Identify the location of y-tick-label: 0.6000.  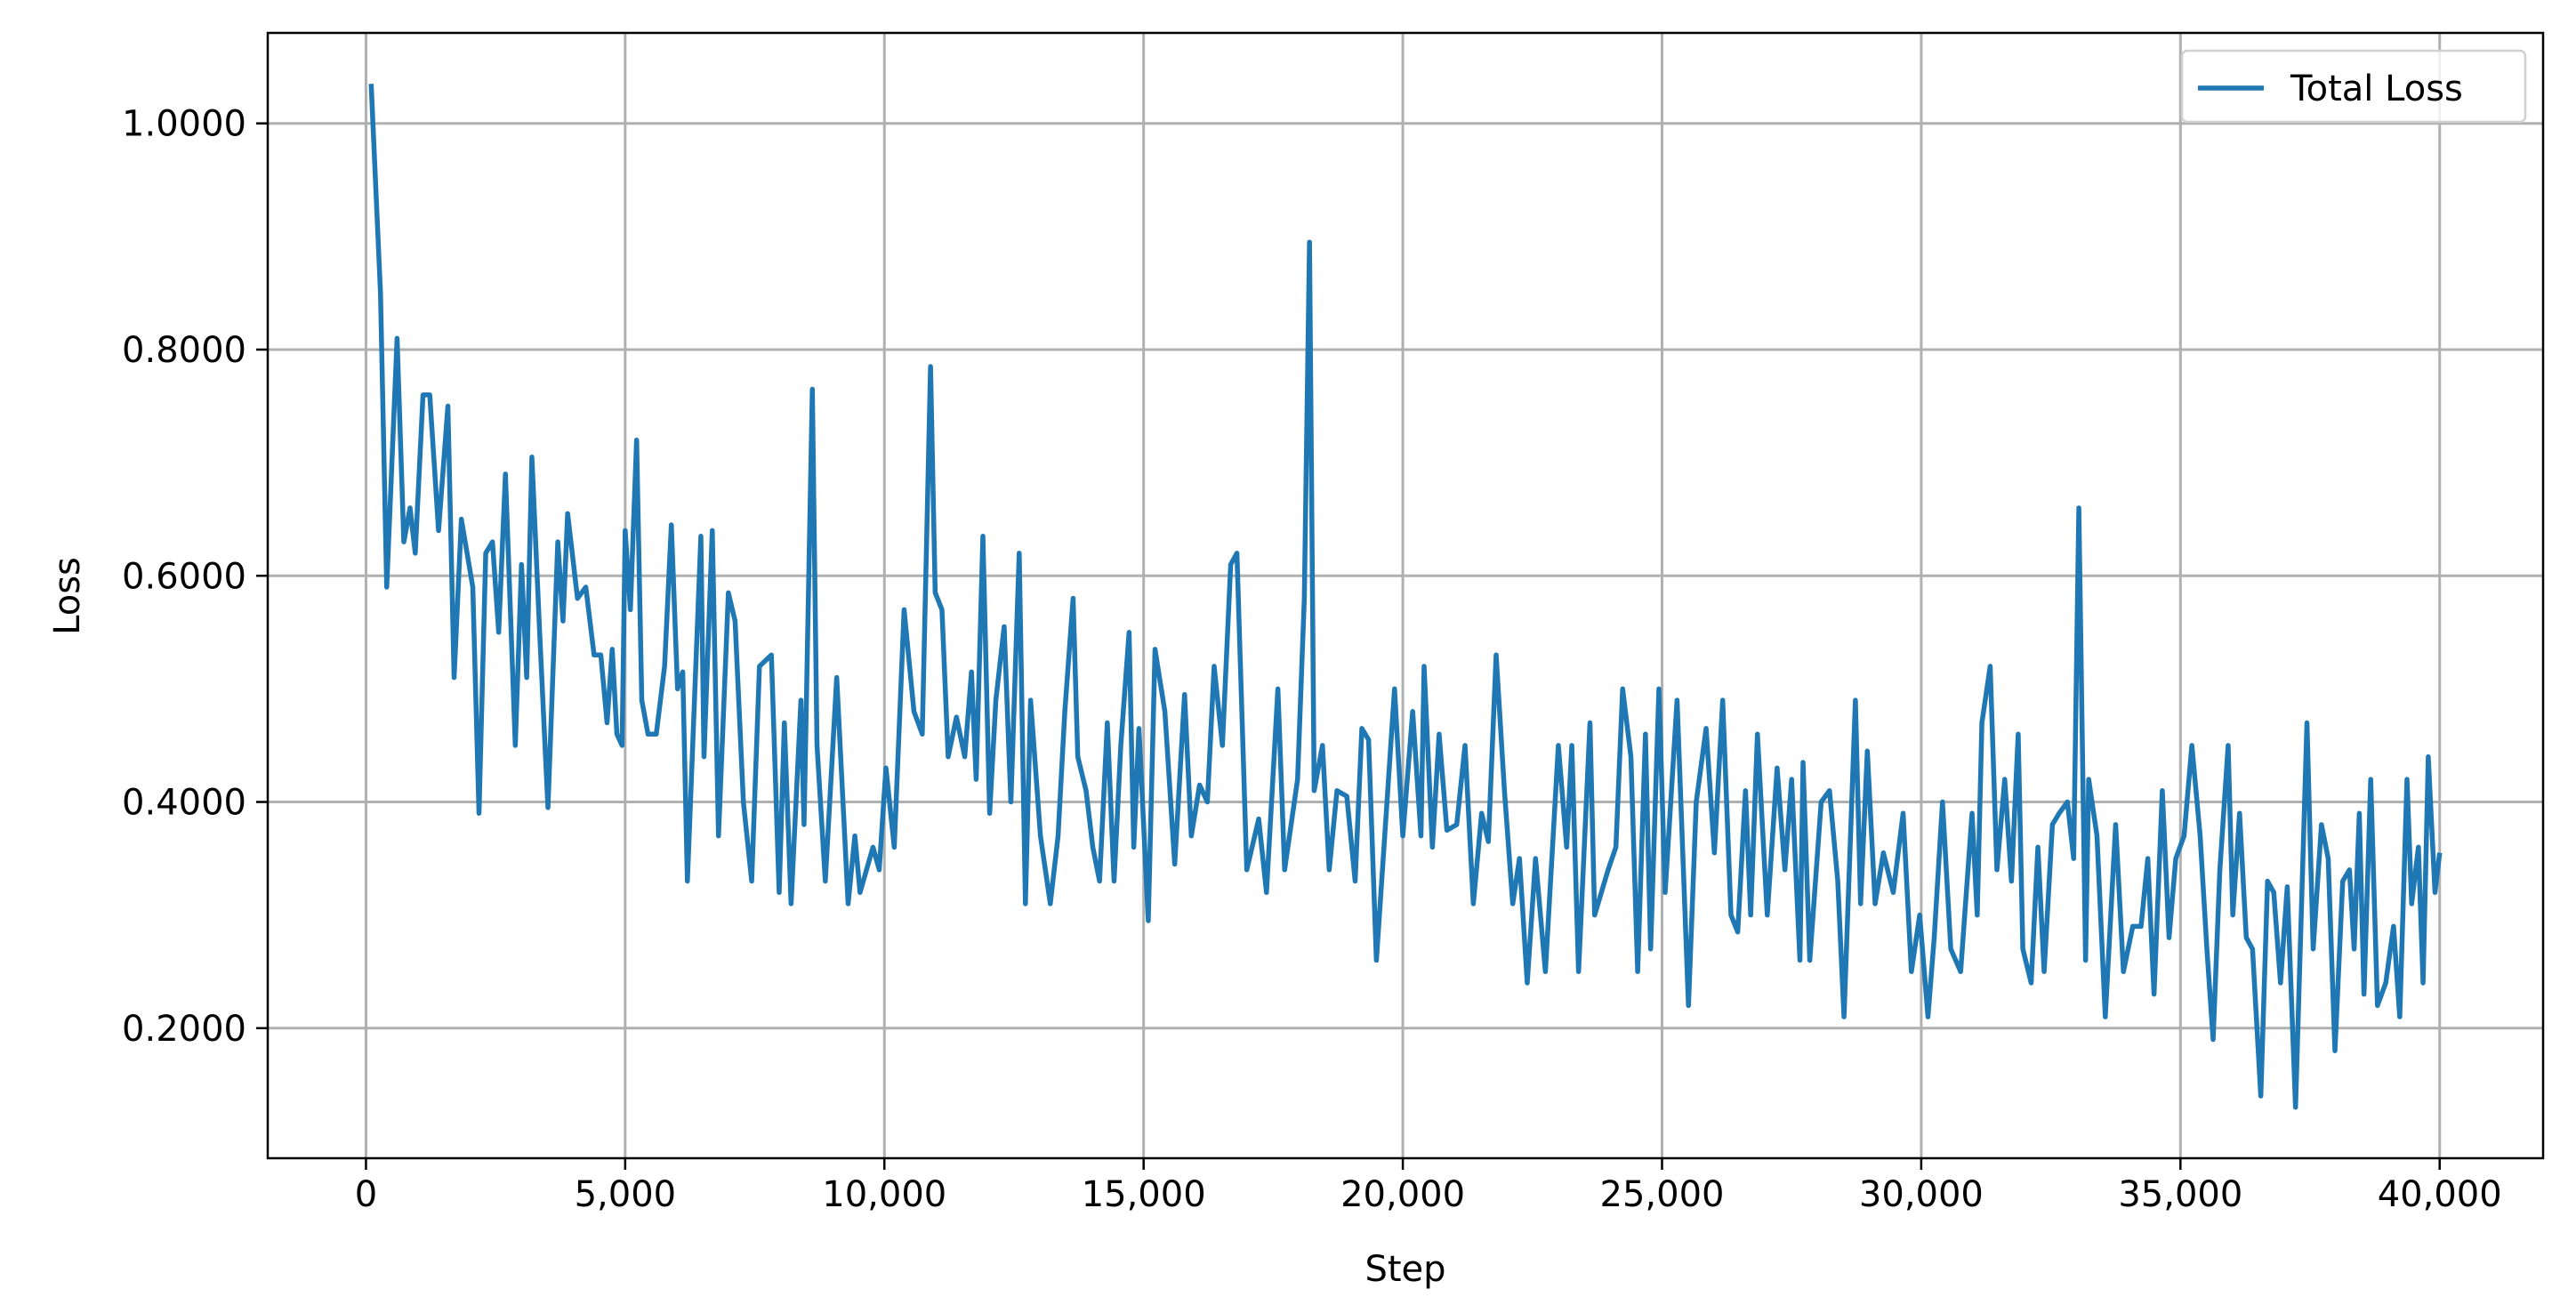
(184, 576).